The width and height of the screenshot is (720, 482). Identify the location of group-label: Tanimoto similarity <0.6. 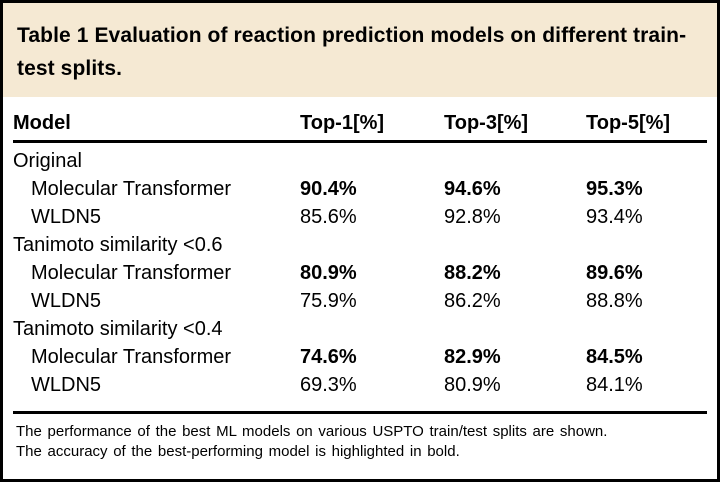
(118, 245).